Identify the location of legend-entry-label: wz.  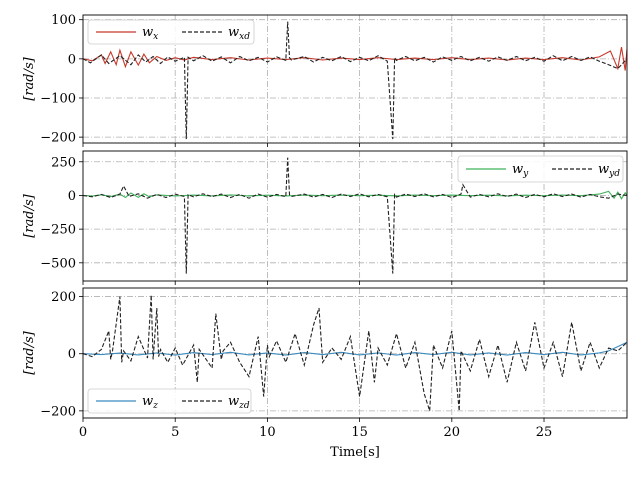
(150, 402).